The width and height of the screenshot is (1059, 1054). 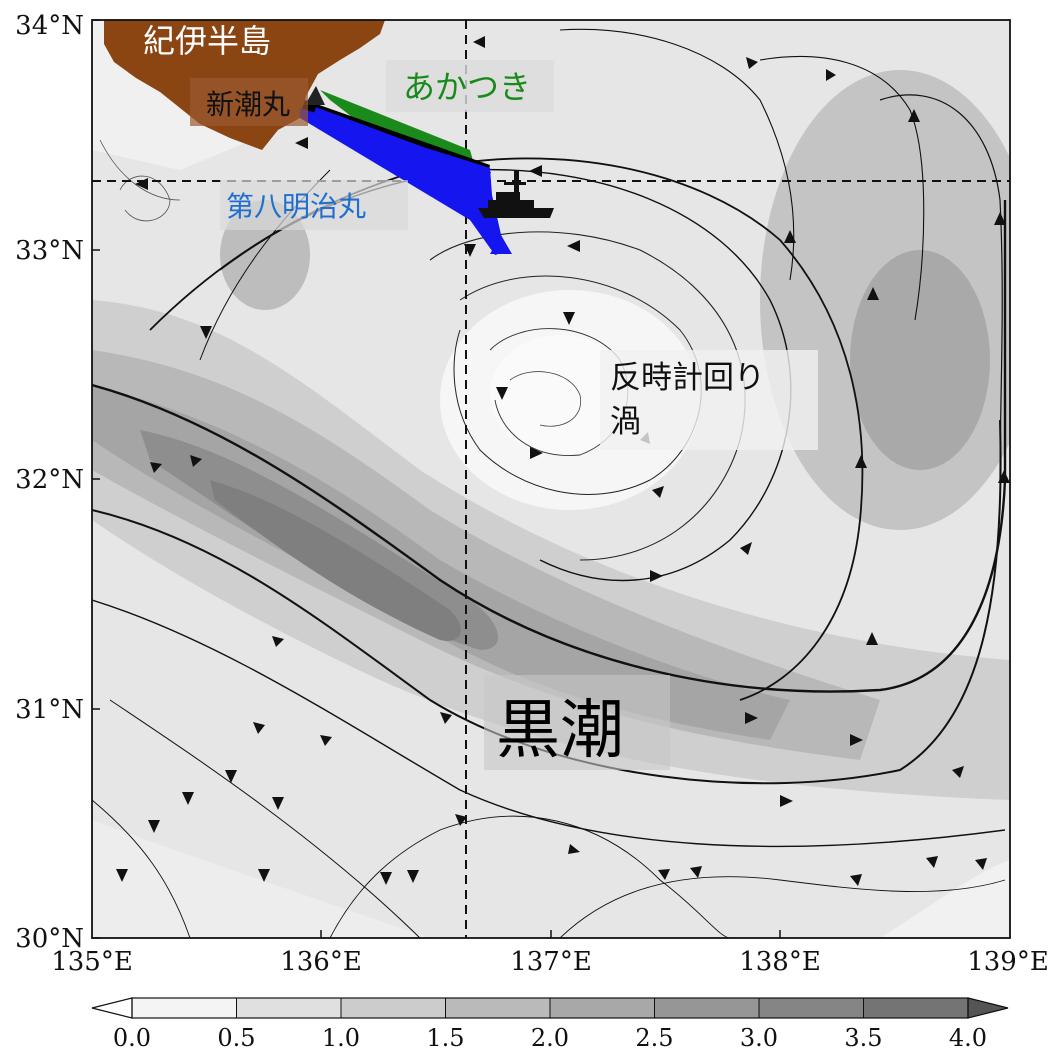 I want to click on label-bg-daihachi, so click(x=314, y=205).